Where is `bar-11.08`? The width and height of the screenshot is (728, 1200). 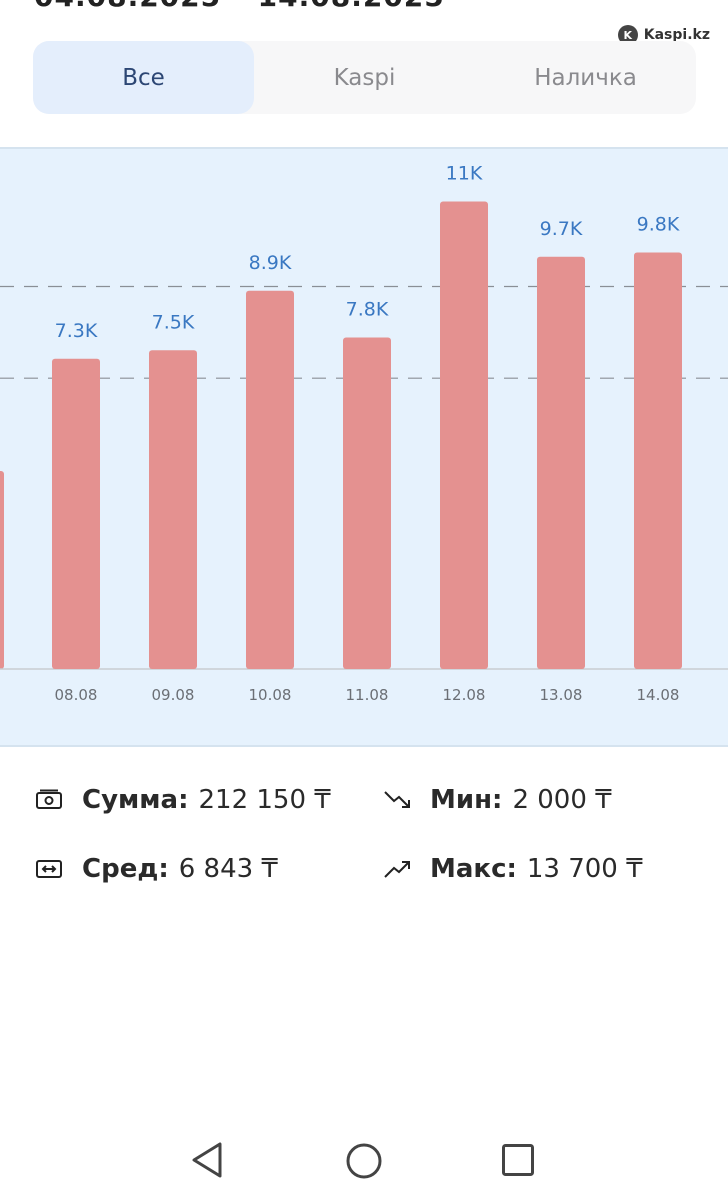 bar-11.08 is located at coordinates (367, 503).